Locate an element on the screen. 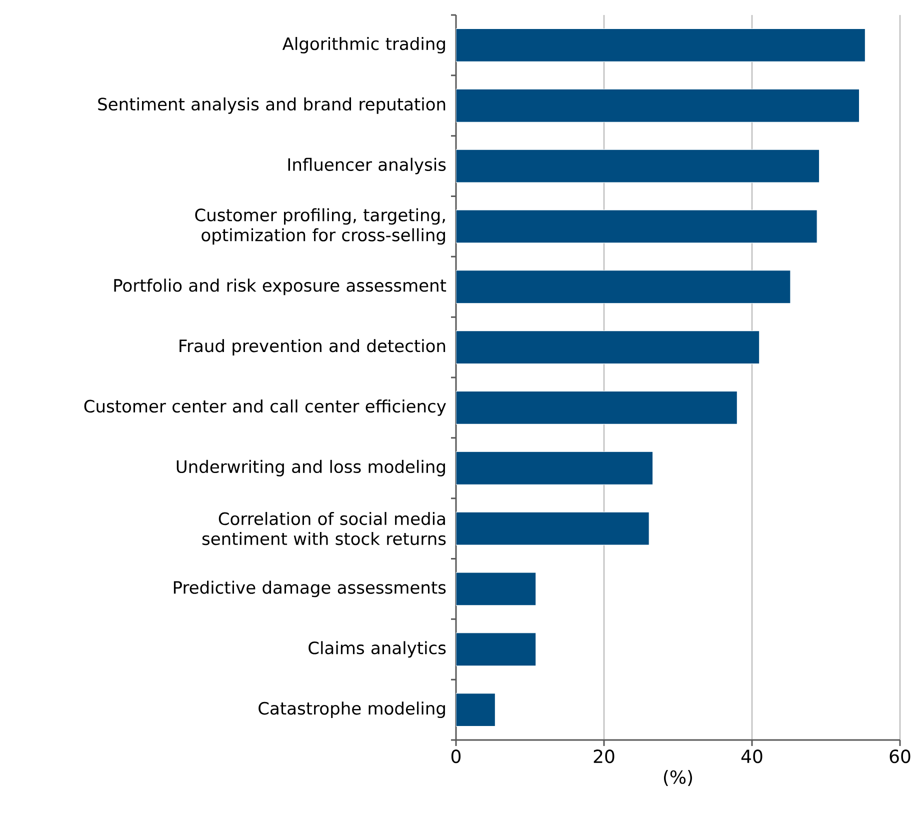 This screenshot has height=823, width=915. y-tick-label: Portfolio and risk exposure assessment is located at coordinates (280, 287).